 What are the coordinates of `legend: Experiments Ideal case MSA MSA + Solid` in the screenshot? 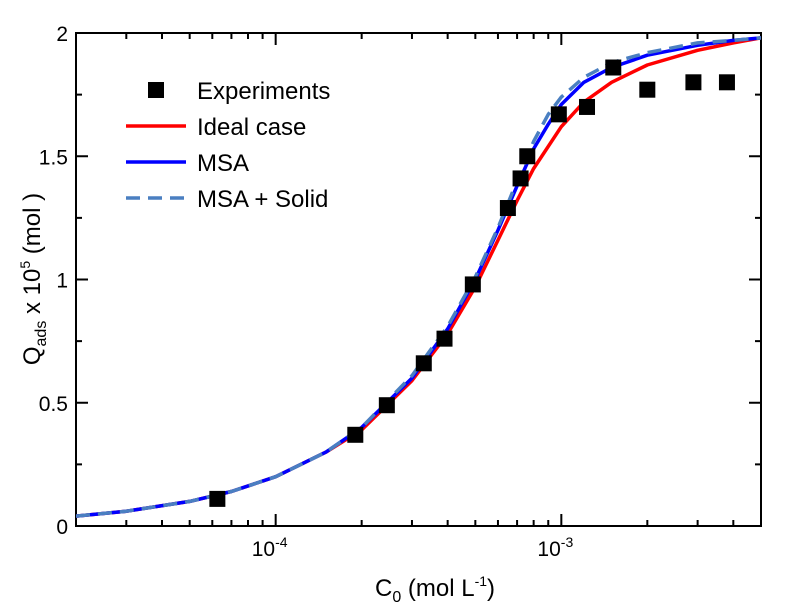 It's located at (228, 145).